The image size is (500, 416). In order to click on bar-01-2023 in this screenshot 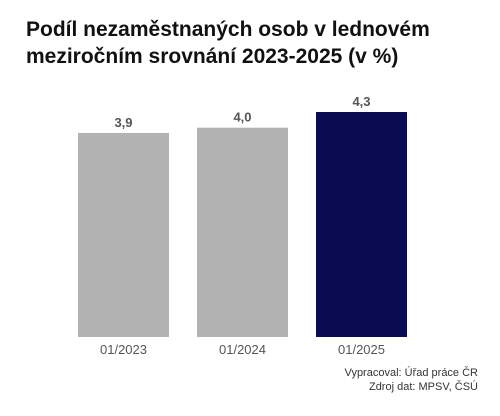, I will do `click(123, 234)`.